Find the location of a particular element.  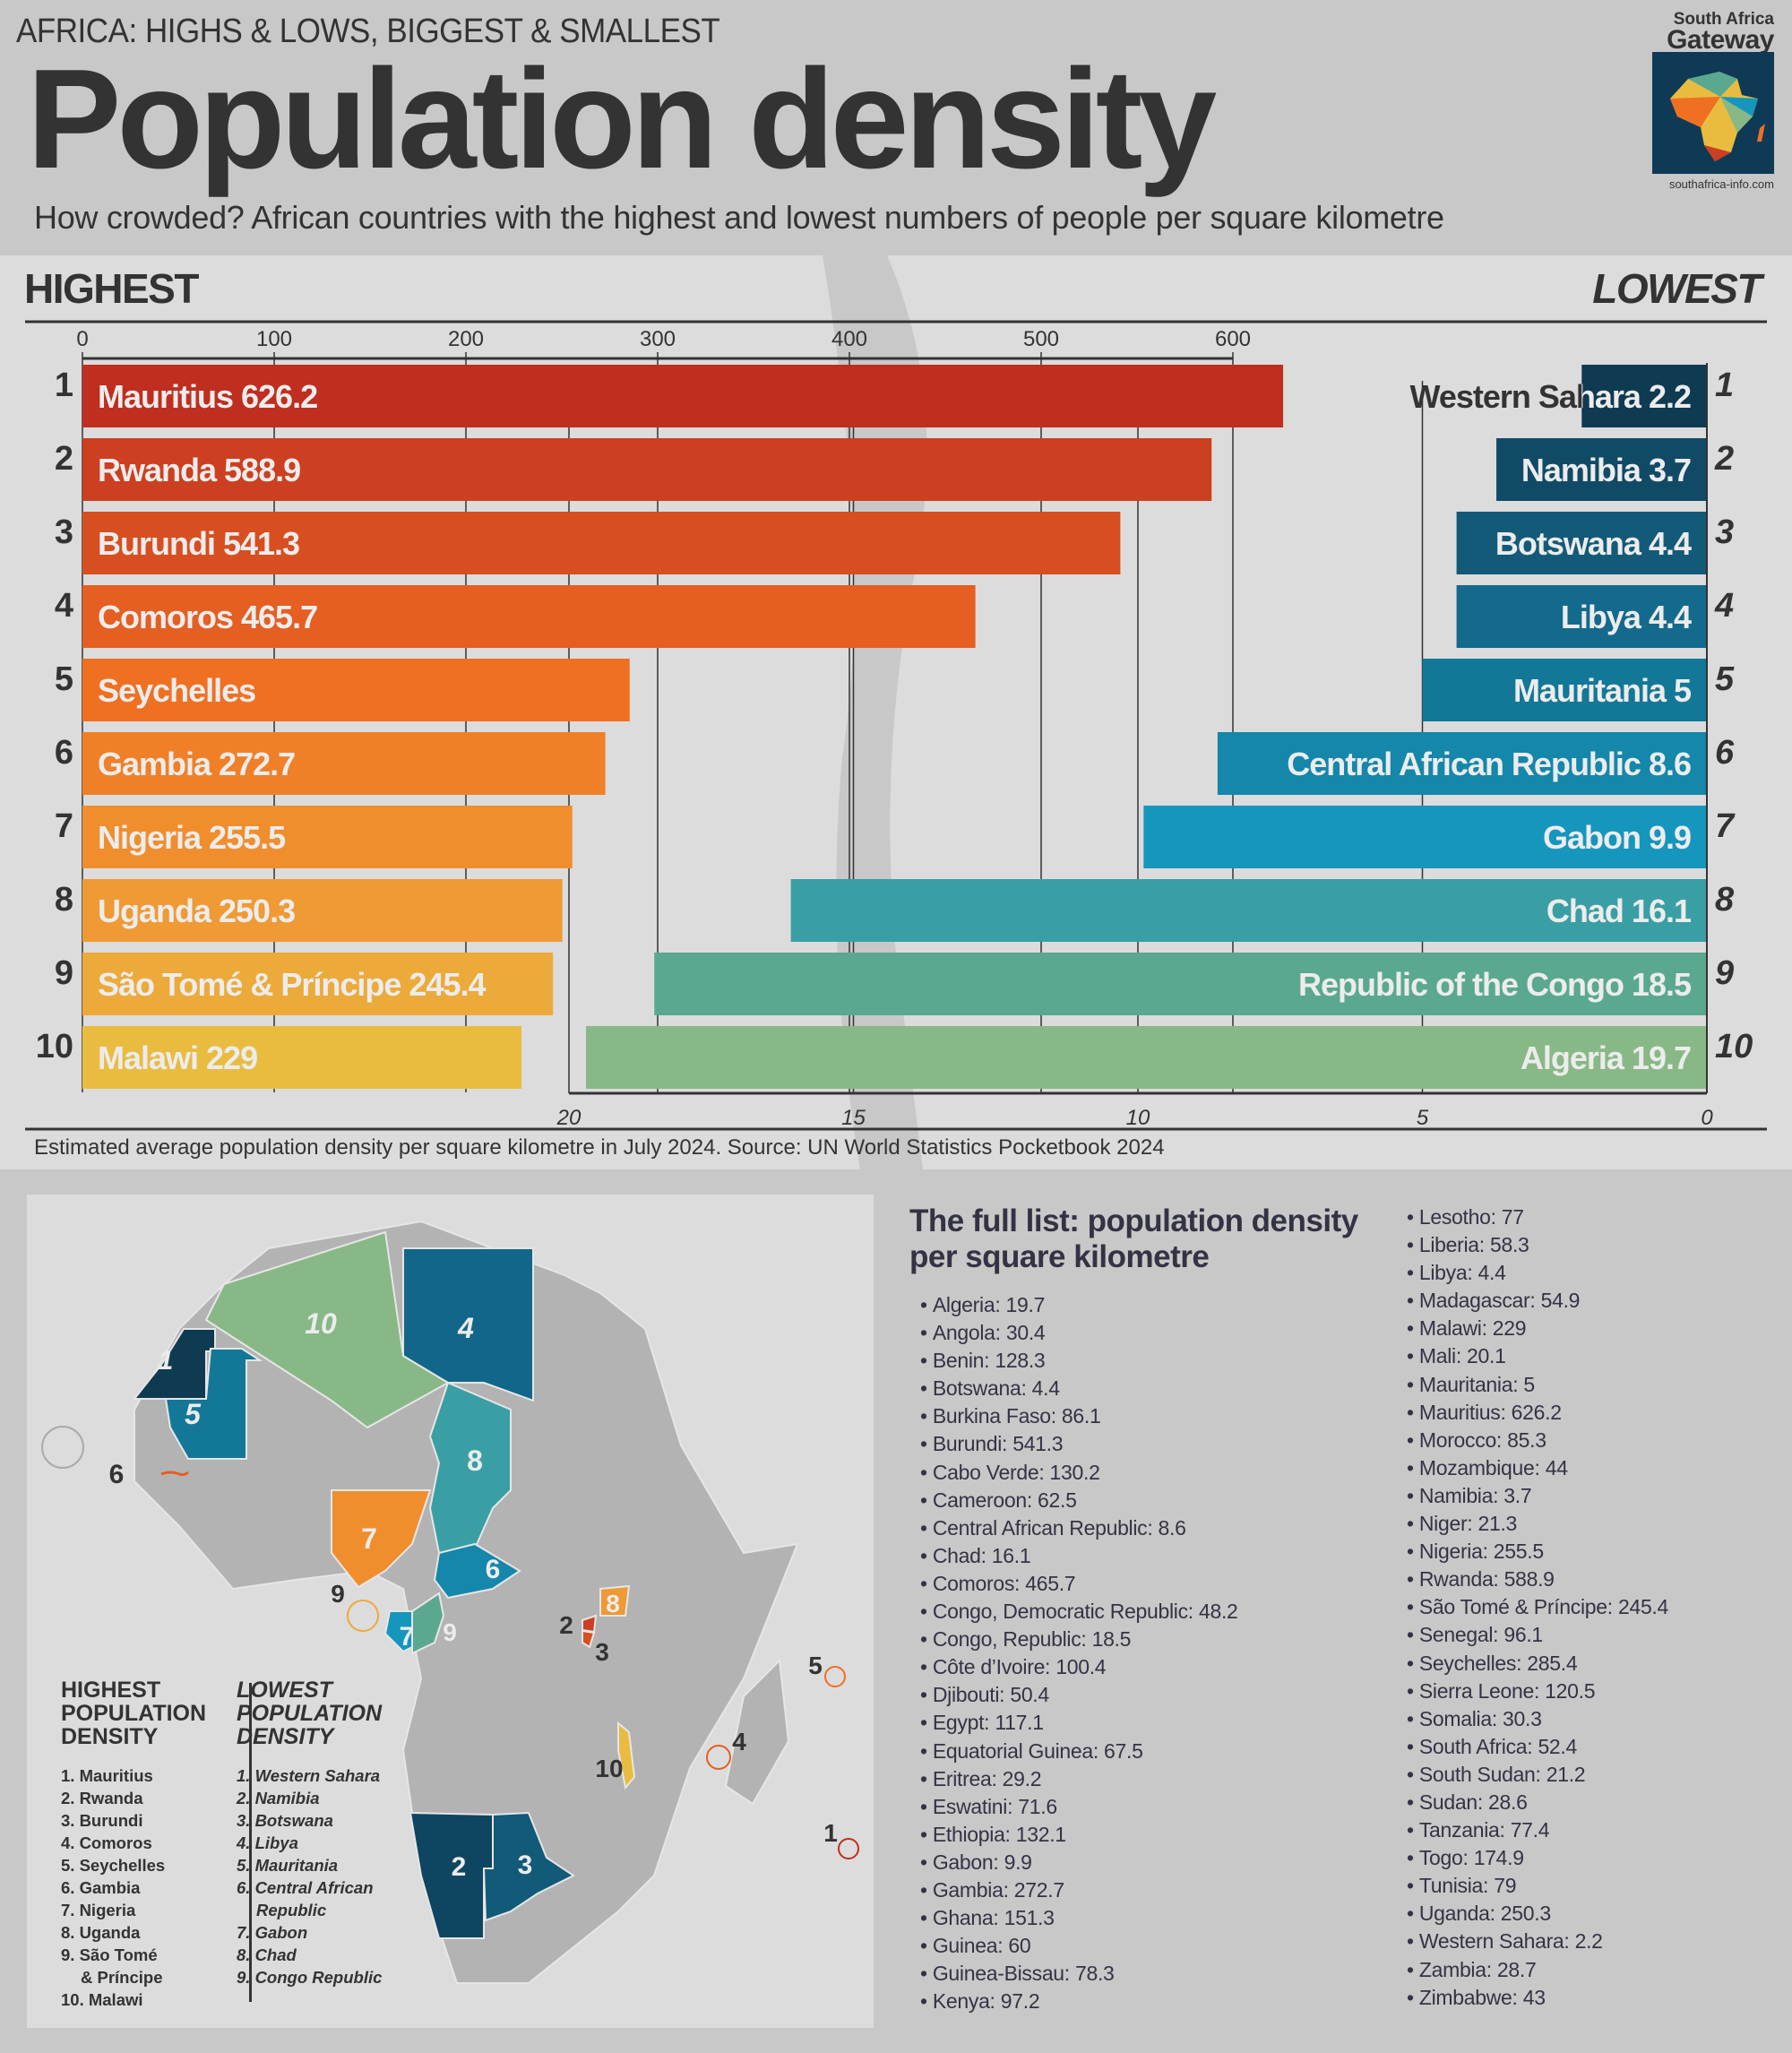

lowest-tick-label: 0 is located at coordinates (1707, 1118).